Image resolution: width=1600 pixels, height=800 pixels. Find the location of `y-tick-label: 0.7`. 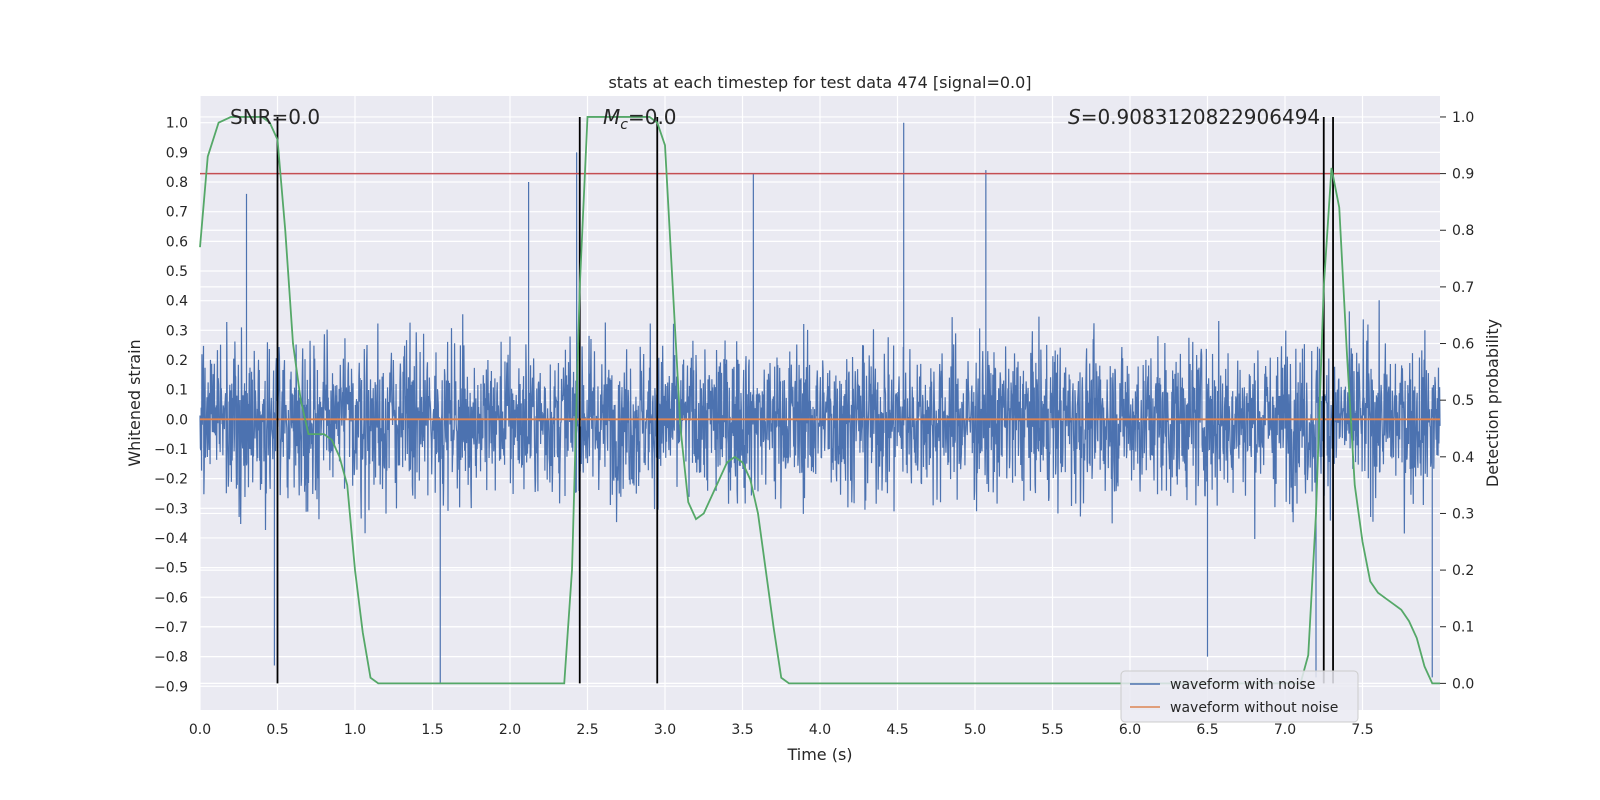

y-tick-label: 0.7 is located at coordinates (177, 213).